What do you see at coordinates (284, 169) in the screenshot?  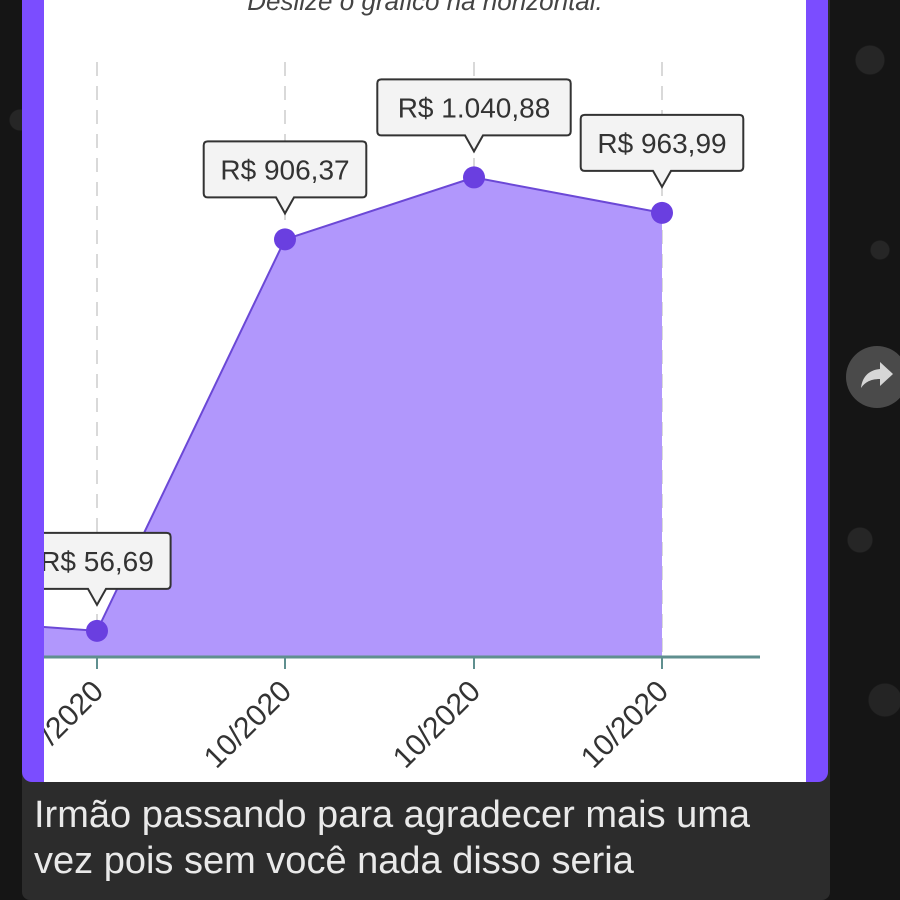 I see `data-label: R$ 906,37` at bounding box center [284, 169].